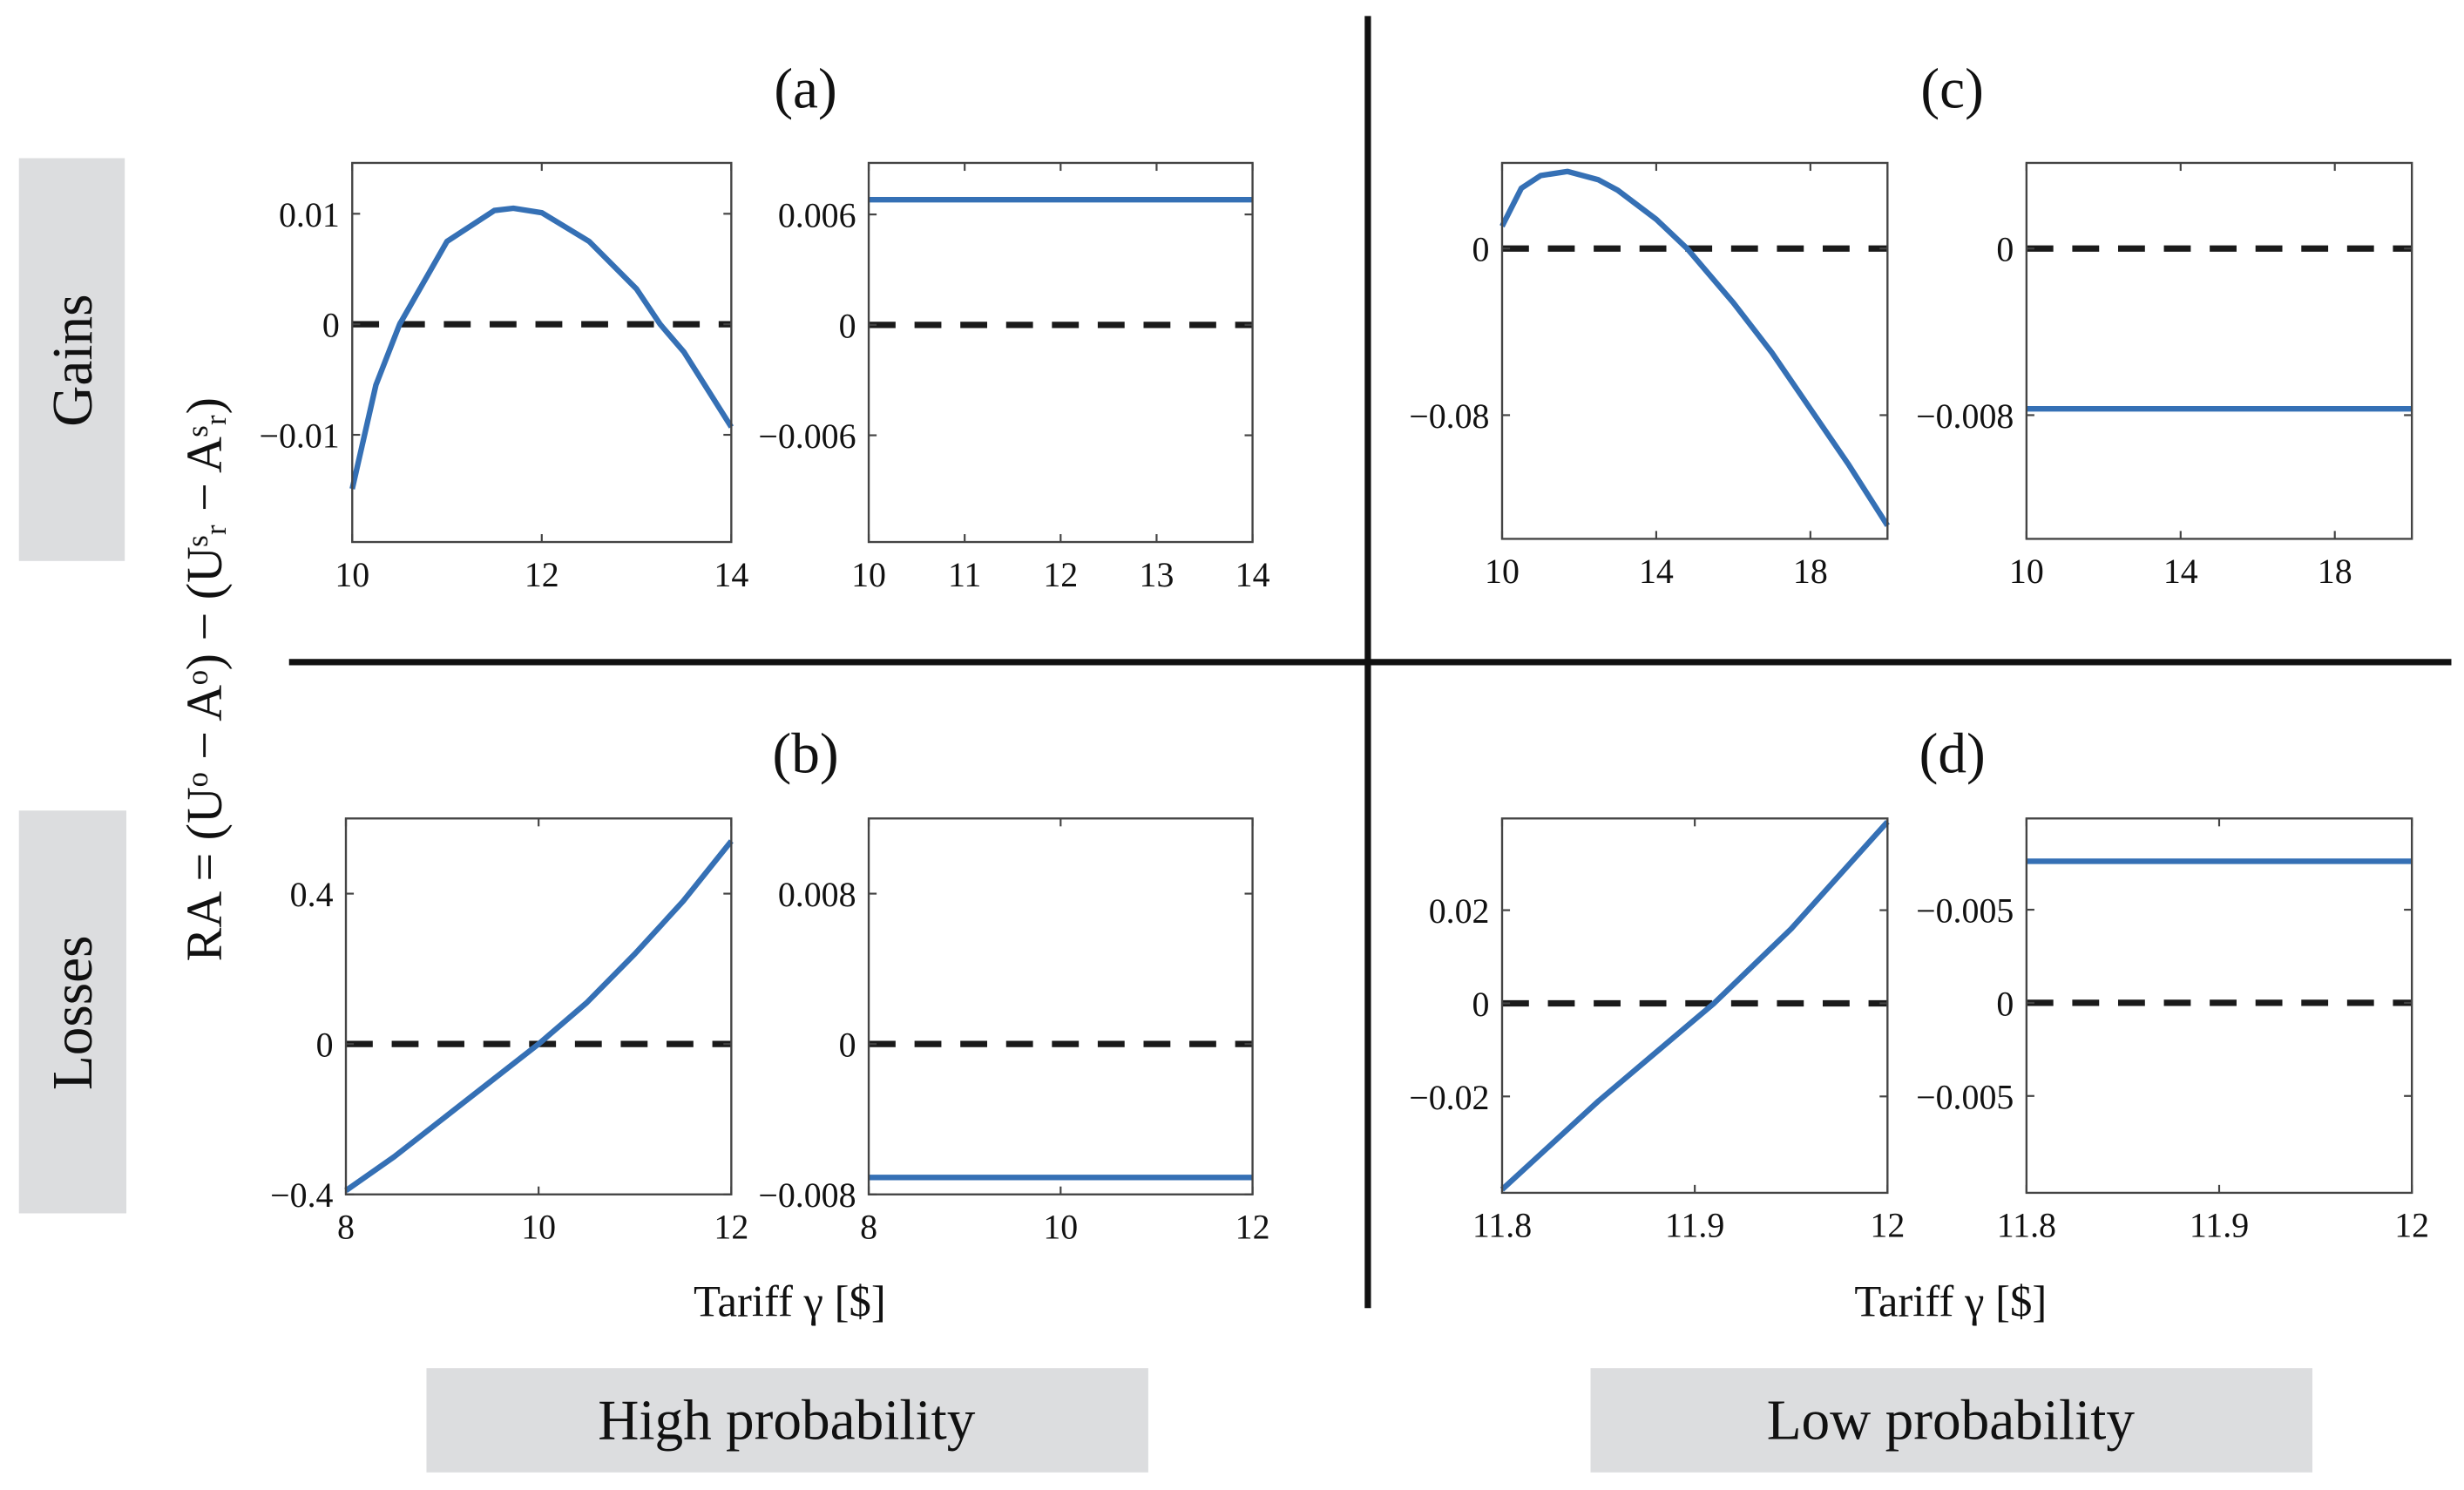 The height and width of the screenshot is (1490, 2464). What do you see at coordinates (299, 437) in the screenshot?
I see `y-tick-label: −0.01` at bounding box center [299, 437].